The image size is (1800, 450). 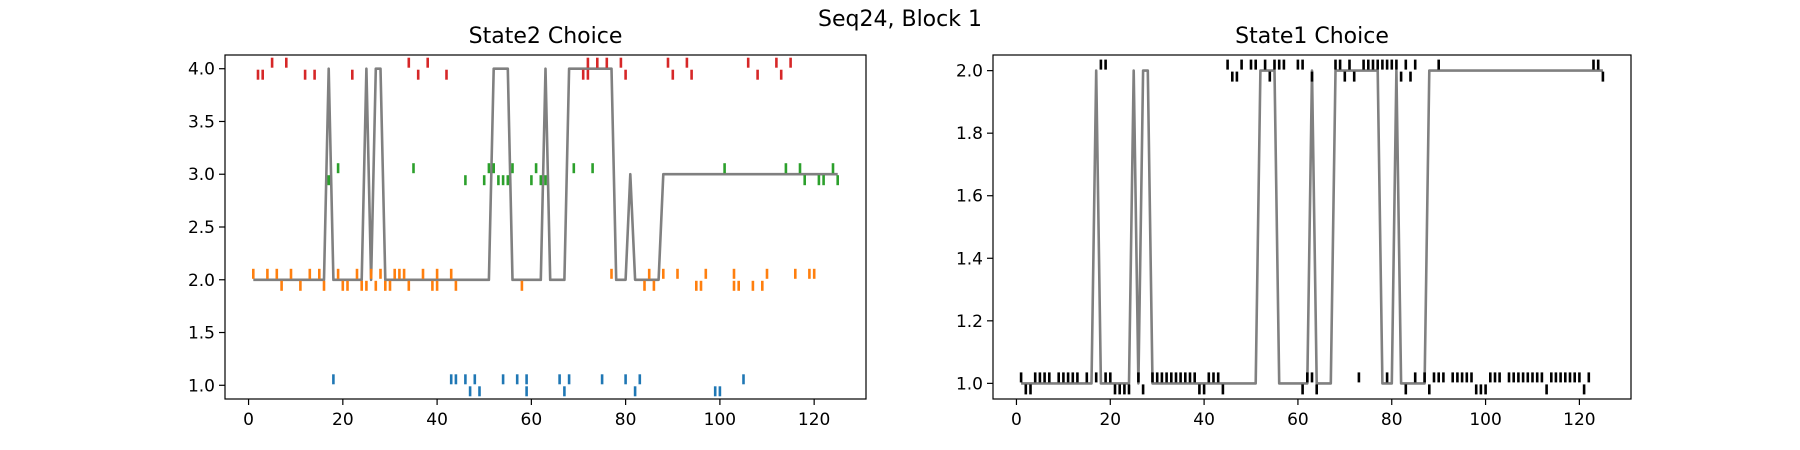 I want to click on y-tick-label: 1.8, so click(x=969, y=134).